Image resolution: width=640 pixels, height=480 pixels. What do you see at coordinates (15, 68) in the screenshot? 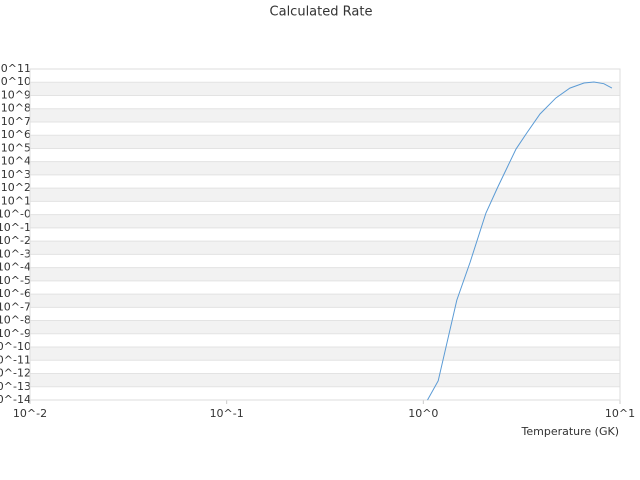
I see `y-tick-label: 10^11` at bounding box center [15, 68].